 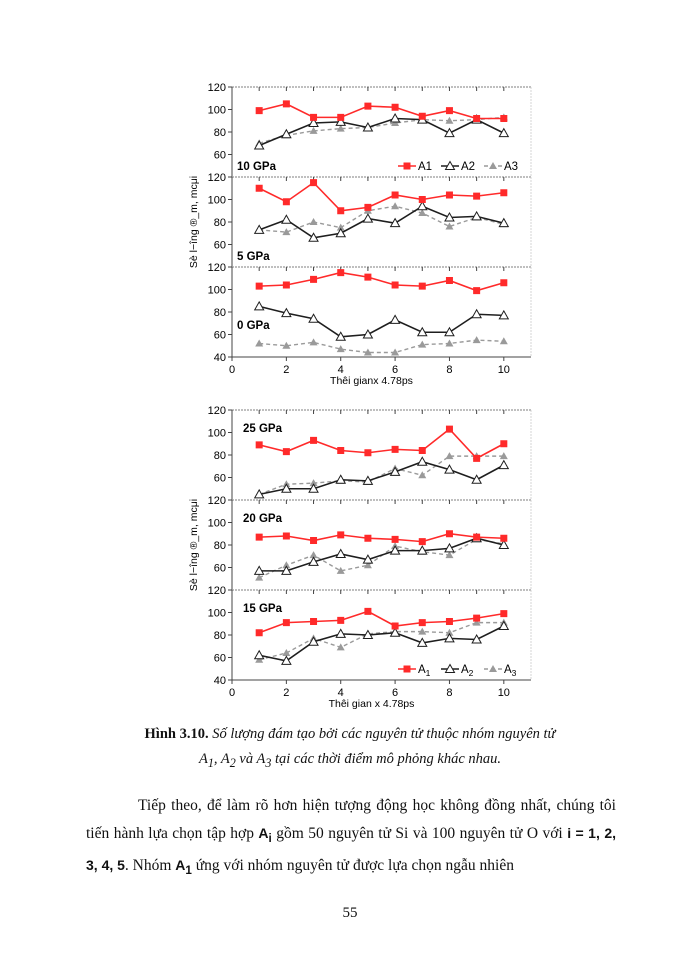 I want to click on legend-label-a2: A2, so click(x=467, y=671).